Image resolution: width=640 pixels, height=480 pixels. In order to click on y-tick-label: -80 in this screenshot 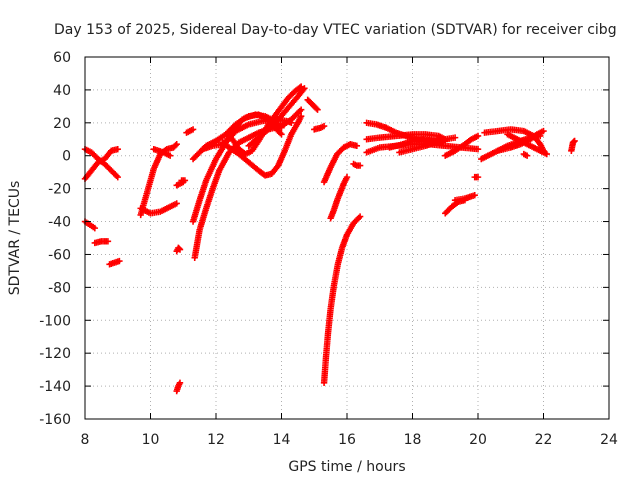, I will do `click(59, 288)`.